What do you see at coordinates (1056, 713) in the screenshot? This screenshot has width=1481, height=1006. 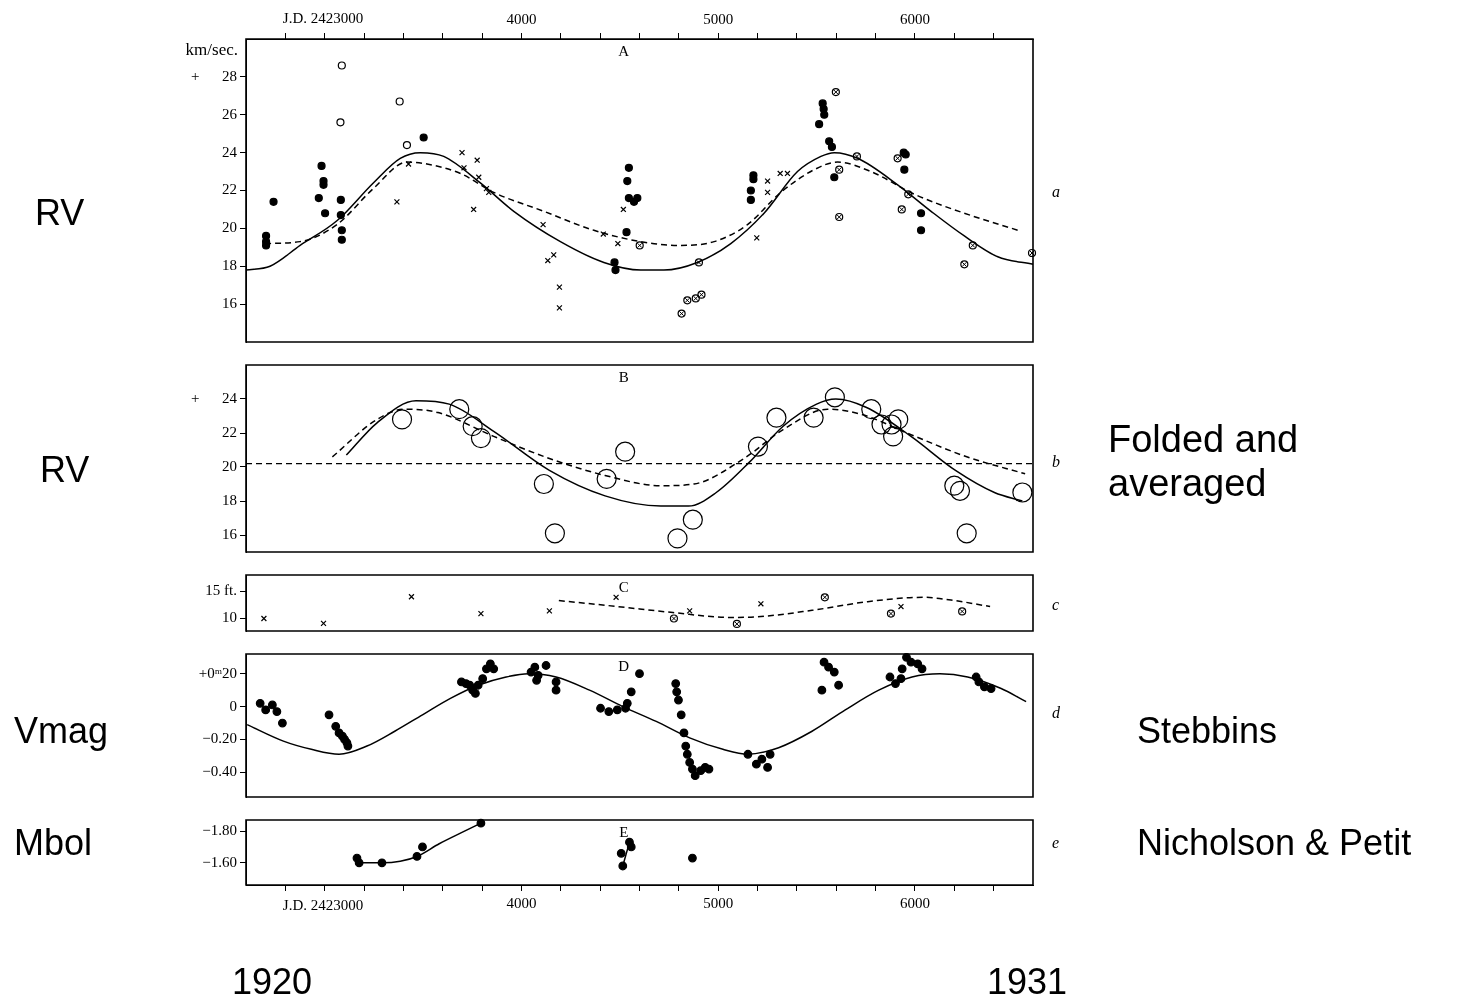 I see `text: d` at bounding box center [1056, 713].